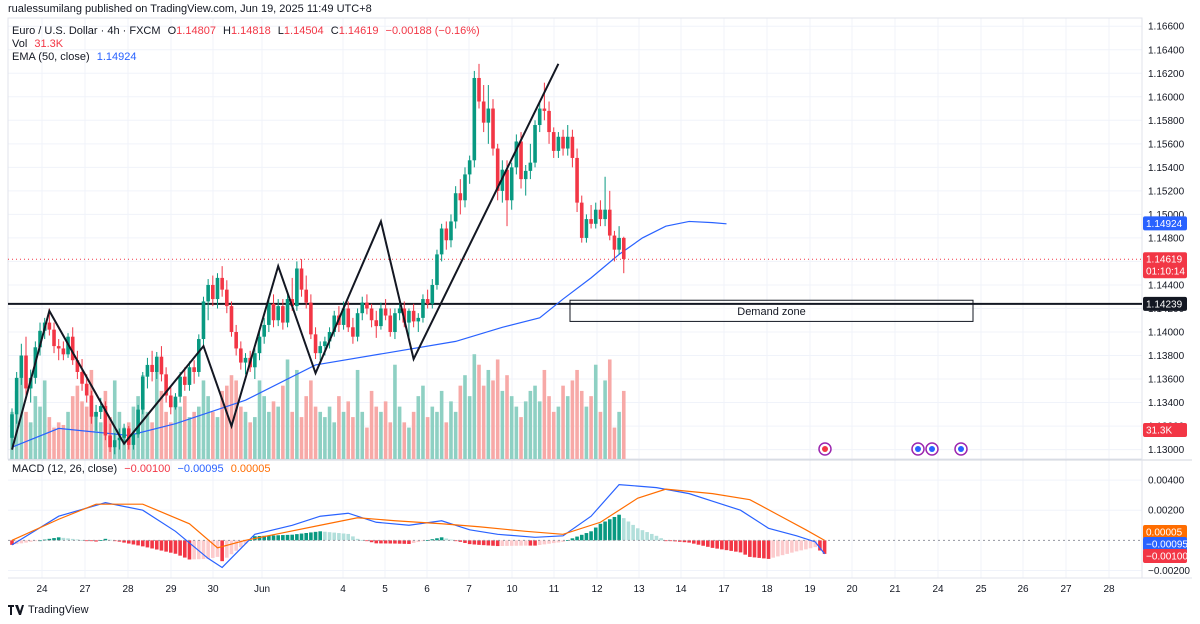 The height and width of the screenshot is (624, 1200). What do you see at coordinates (65, 469) in the screenshot?
I see `macd-label: MACD (12, 26, close)` at bounding box center [65, 469].